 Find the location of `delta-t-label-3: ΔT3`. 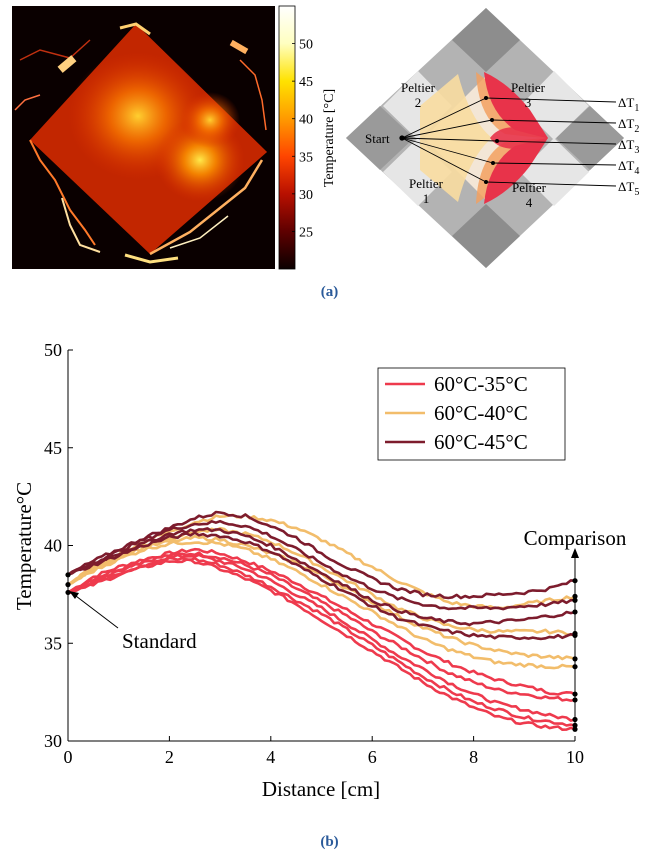

delta-t-label-3: ΔT3 is located at coordinates (628, 146).